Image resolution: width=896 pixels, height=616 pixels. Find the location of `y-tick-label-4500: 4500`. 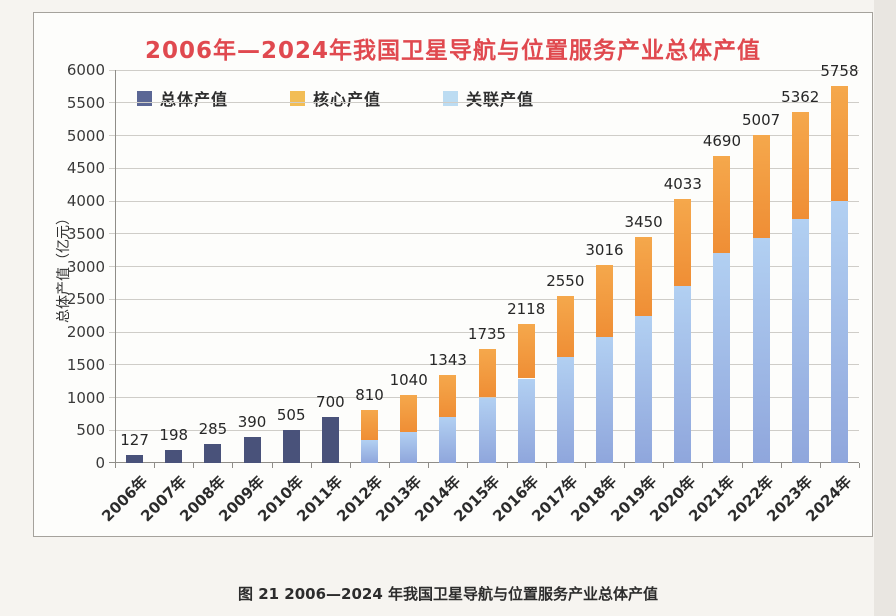

y-tick-label-4500: 4500 is located at coordinates (85, 168).